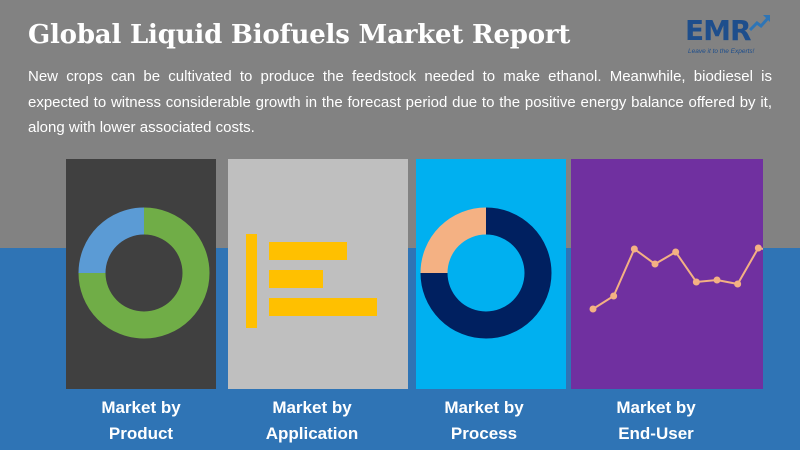 The image size is (800, 450). Describe the element at coordinates (721, 51) in the screenshot. I see `logo-tagline: Leave it to the Experts!` at that location.